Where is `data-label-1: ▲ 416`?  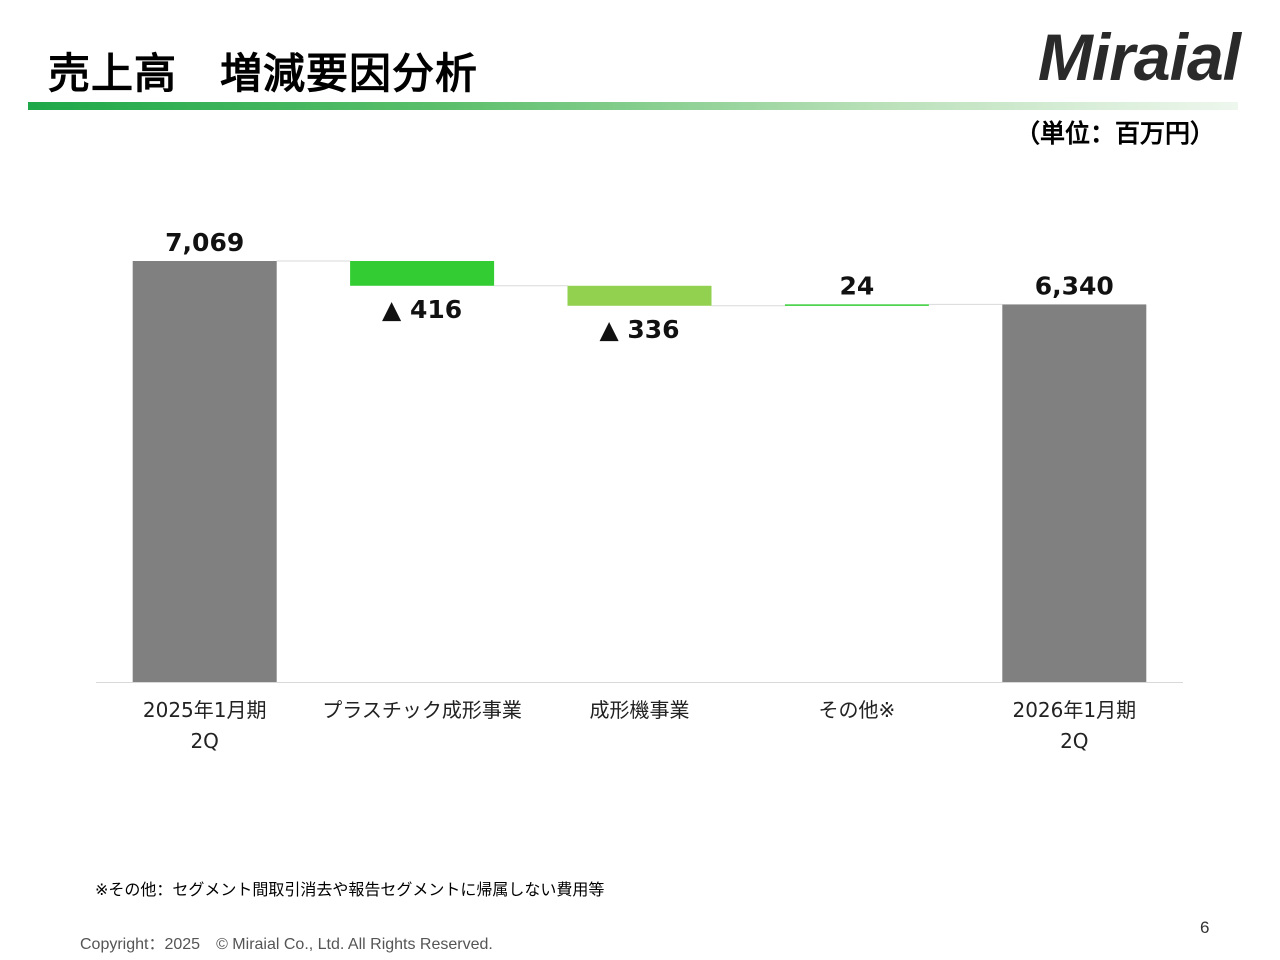
data-label-1: ▲ 416 is located at coordinates (422, 309).